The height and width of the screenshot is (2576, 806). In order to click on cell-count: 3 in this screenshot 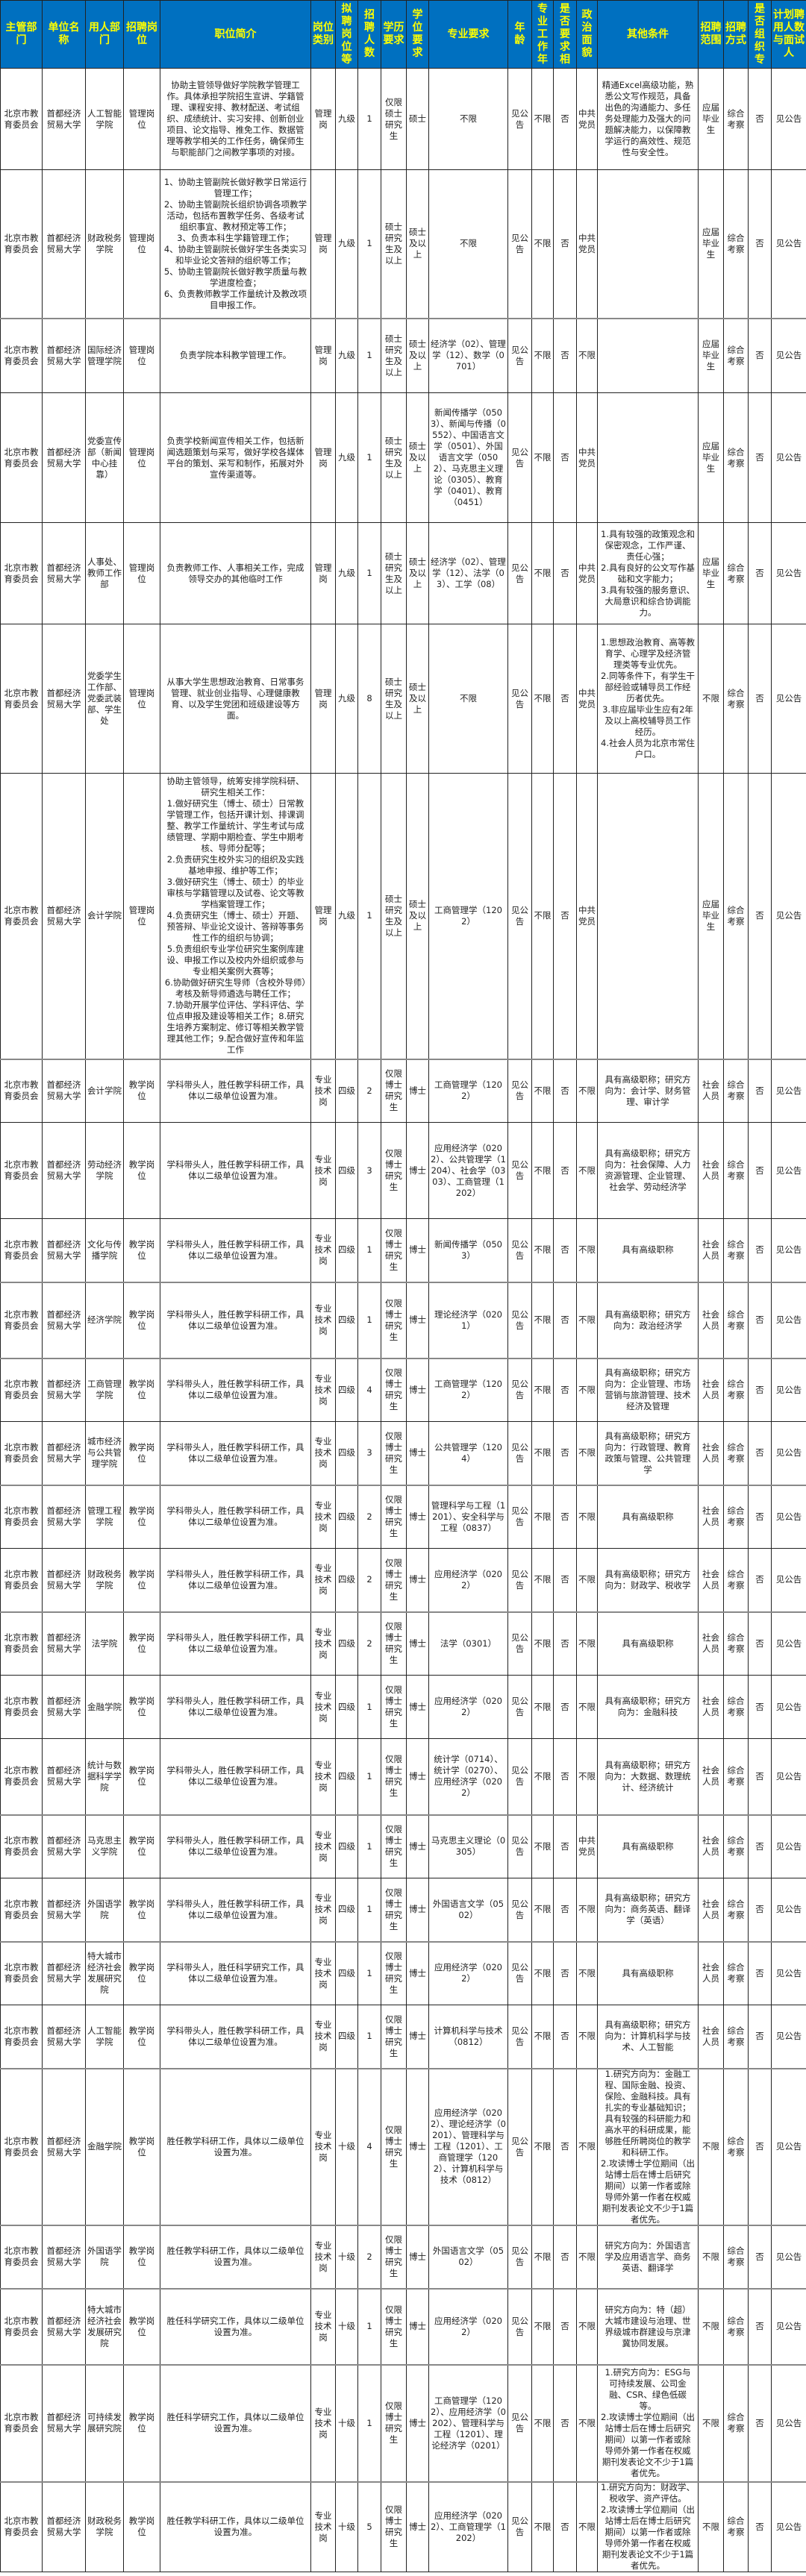, I will do `click(369, 1453)`.